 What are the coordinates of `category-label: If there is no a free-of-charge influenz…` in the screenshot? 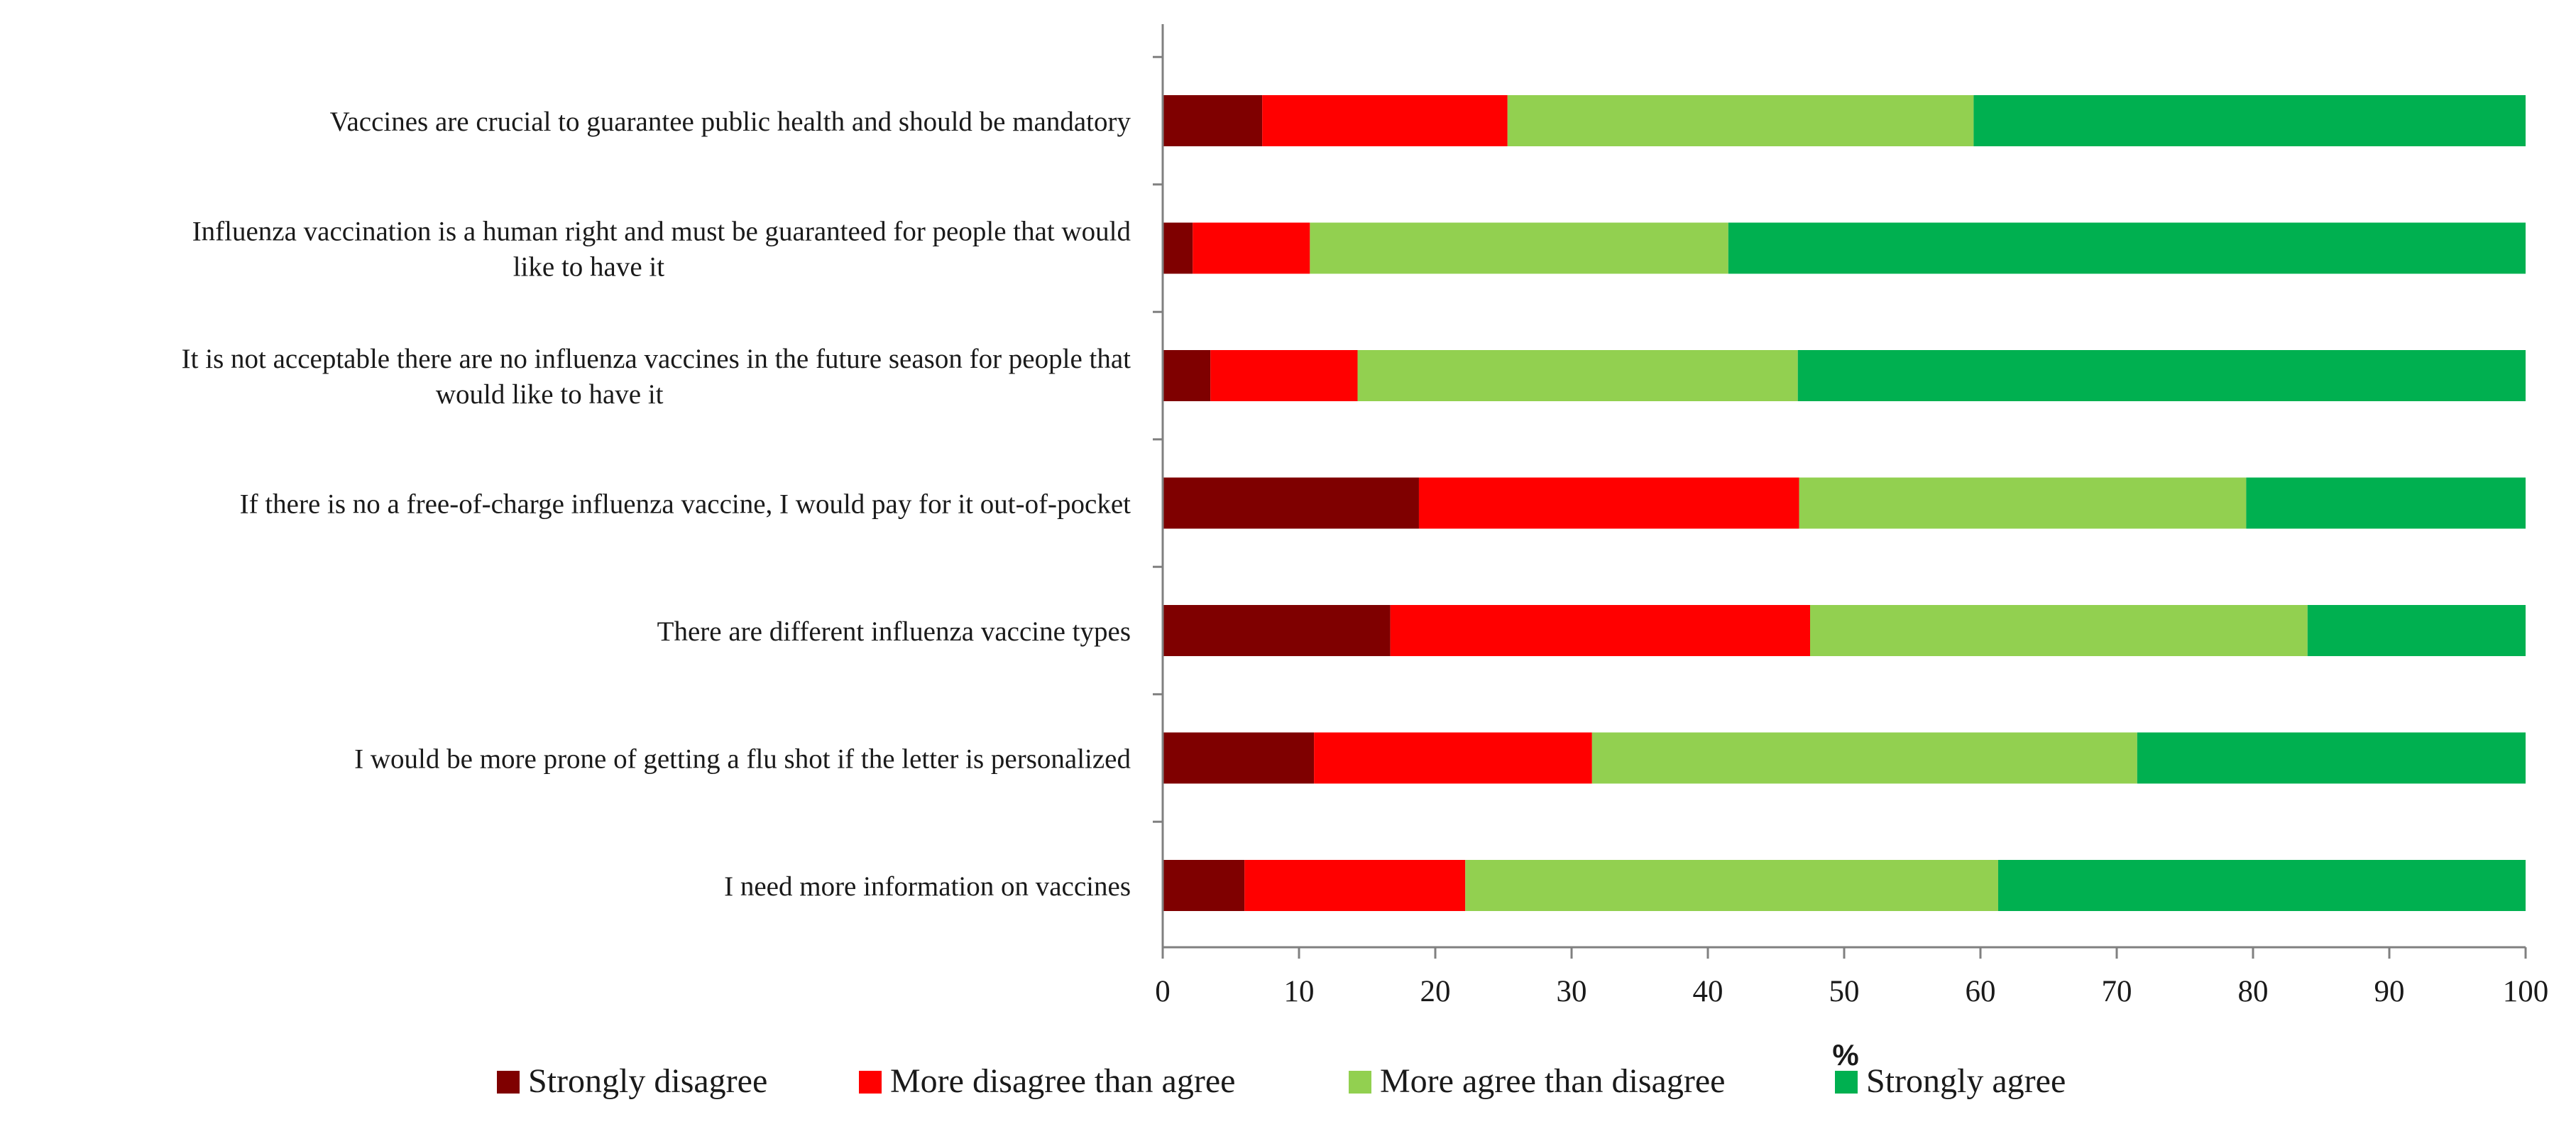 It's located at (685, 504).